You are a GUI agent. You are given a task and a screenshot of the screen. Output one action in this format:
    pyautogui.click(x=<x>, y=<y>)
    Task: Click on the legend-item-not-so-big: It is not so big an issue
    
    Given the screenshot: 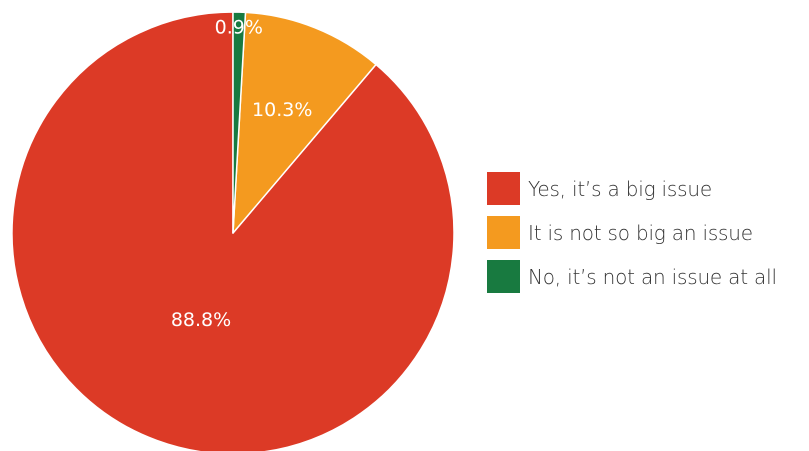 What is the action you would take?
    pyautogui.click(x=632, y=232)
    